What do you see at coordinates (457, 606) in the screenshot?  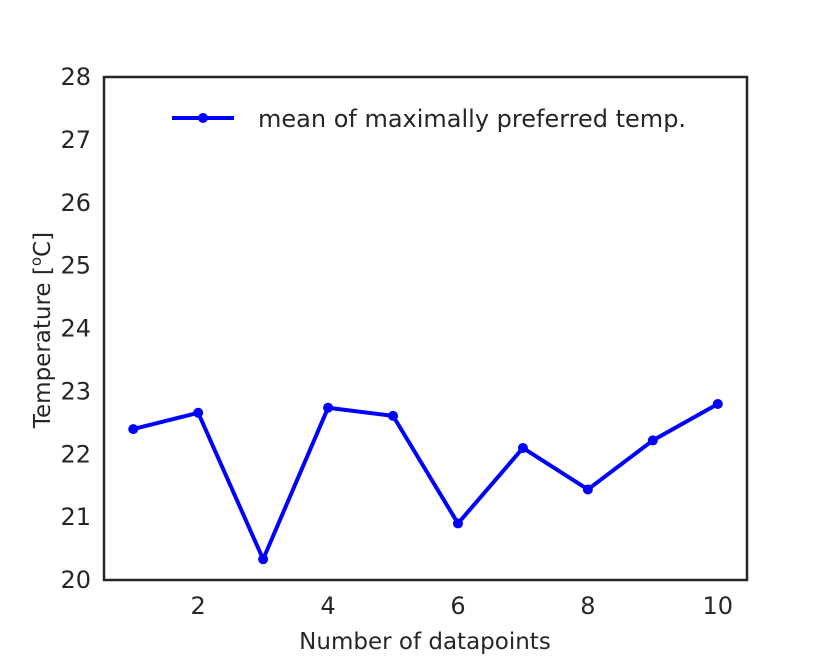 I see `x-tick-label: 6` at bounding box center [457, 606].